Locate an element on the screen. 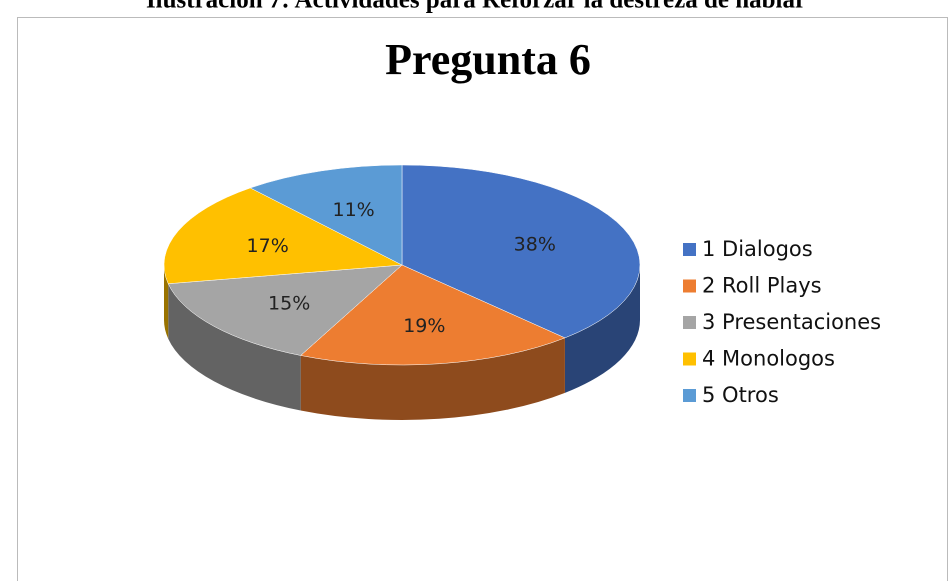 This screenshot has height=581, width=952. data-label: 11% is located at coordinates (354, 210).